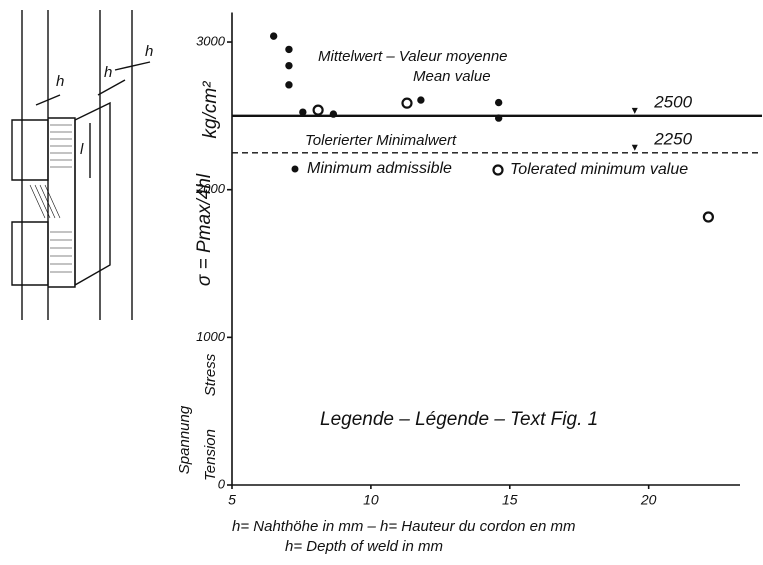 This screenshot has width=763, height=565. What do you see at coordinates (379, 168) in the screenshot?
I see `legend-label: Minimum admissible` at bounding box center [379, 168].